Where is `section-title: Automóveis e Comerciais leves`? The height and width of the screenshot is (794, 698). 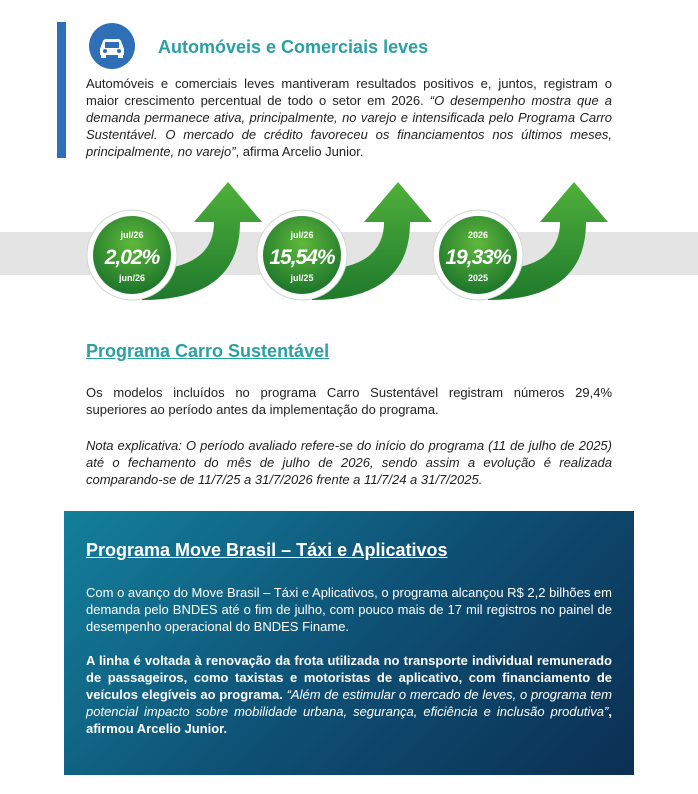 section-title: Automóveis e Comerciais leves is located at coordinates (293, 47).